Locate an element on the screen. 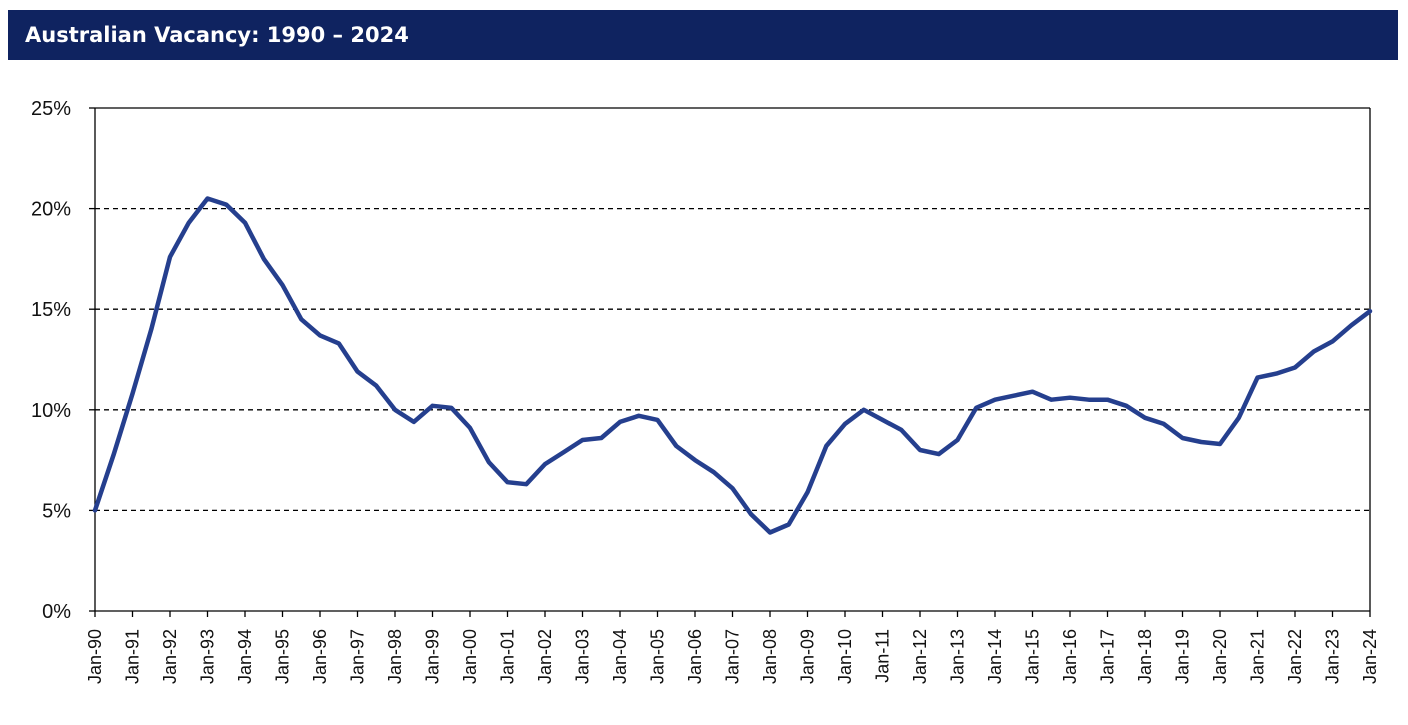 The image size is (1408, 725). y-tick-label: 15% is located at coordinates (51, 310).